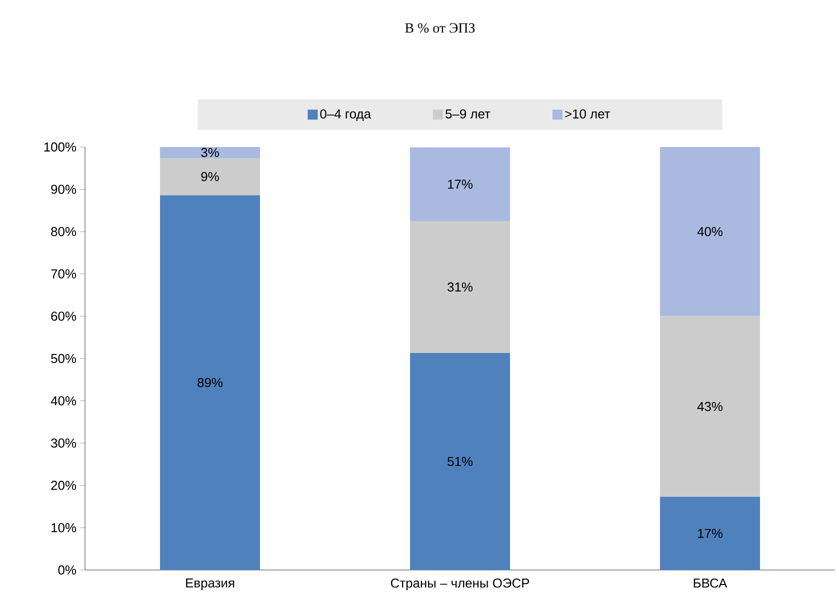  What do you see at coordinates (460, 584) in the screenshot?
I see `x-tick-label: Страны – члены ОЭСР` at bounding box center [460, 584].